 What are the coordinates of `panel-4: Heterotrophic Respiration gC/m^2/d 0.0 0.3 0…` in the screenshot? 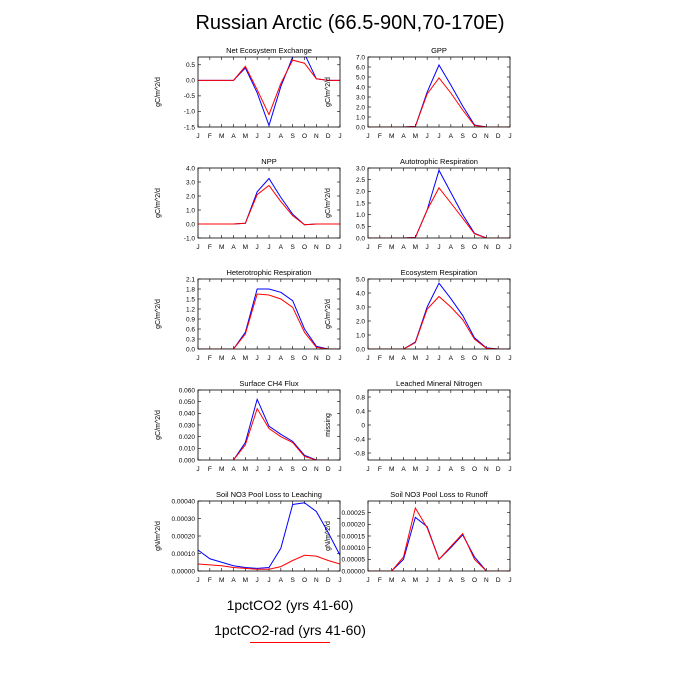 It's located at (248, 315).